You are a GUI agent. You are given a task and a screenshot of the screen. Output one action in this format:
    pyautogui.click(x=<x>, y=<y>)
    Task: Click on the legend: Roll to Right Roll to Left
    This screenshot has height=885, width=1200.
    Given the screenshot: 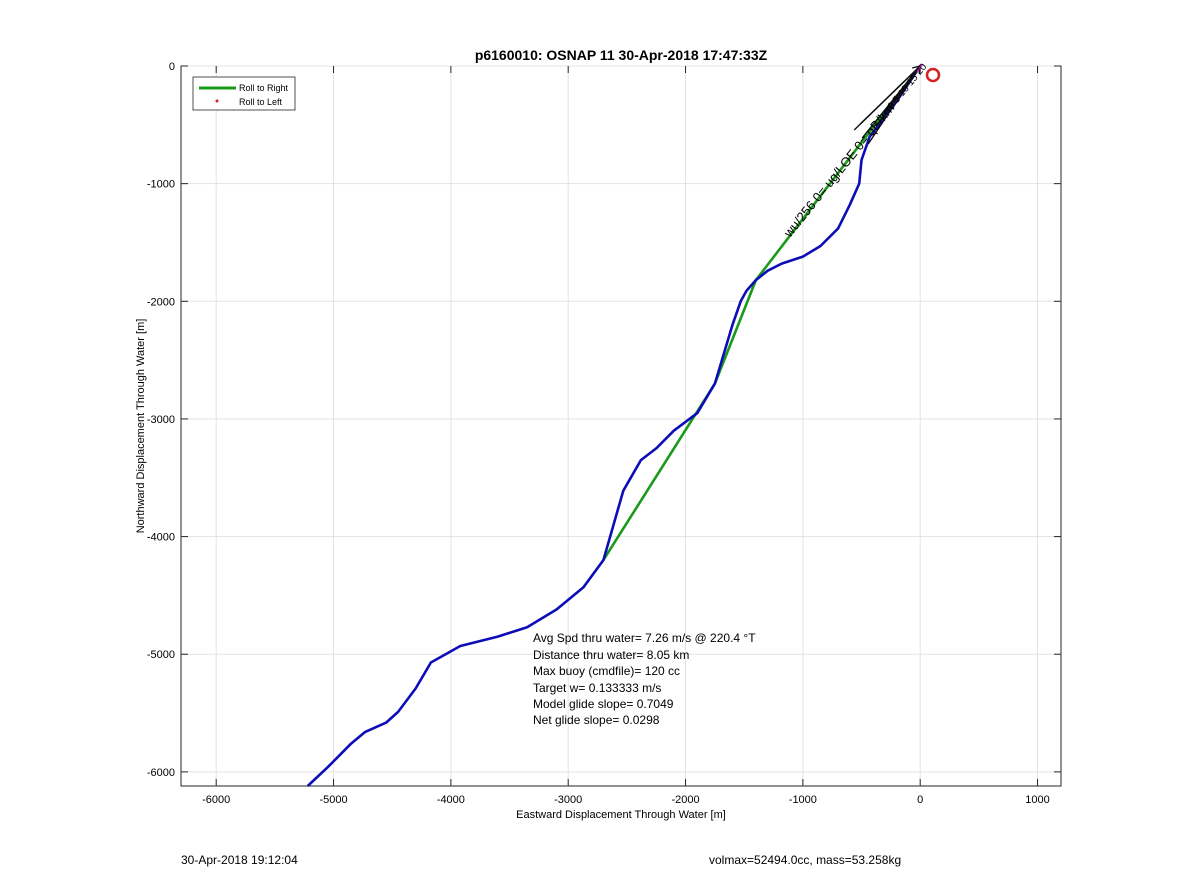 What is the action you would take?
    pyautogui.click(x=244, y=93)
    